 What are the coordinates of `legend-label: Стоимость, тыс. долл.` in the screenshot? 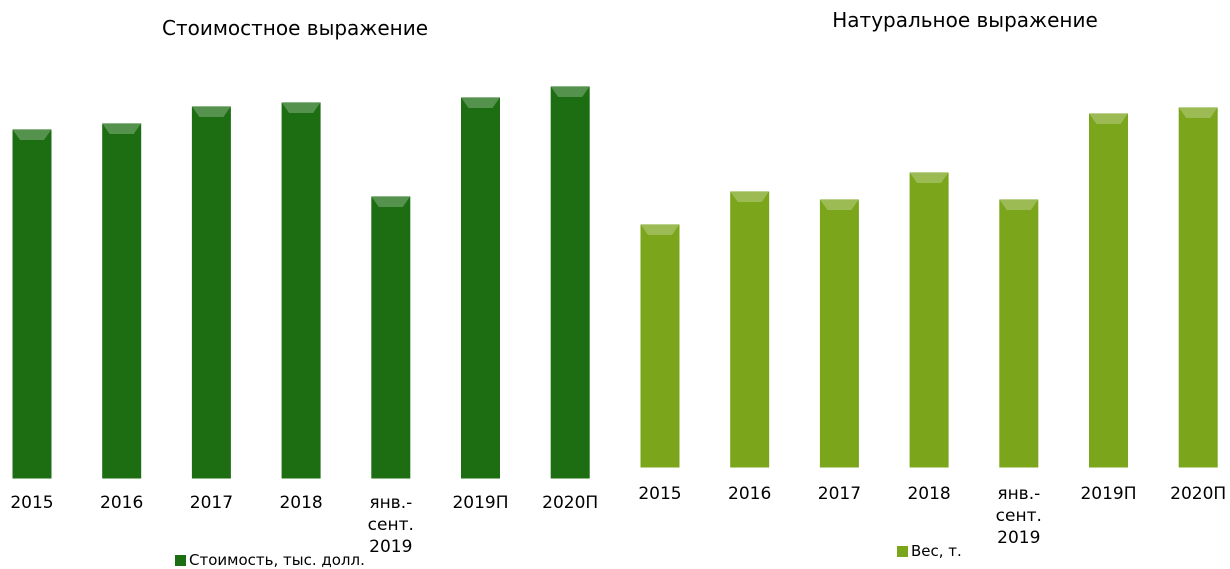 It's located at (277, 560).